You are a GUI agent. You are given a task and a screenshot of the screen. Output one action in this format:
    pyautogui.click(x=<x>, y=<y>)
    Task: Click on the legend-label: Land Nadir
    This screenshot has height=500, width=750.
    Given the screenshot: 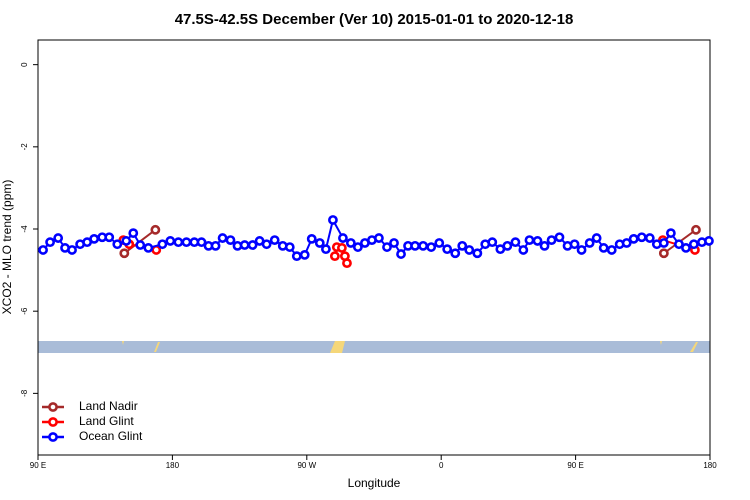 What is the action you would take?
    pyautogui.click(x=108, y=406)
    